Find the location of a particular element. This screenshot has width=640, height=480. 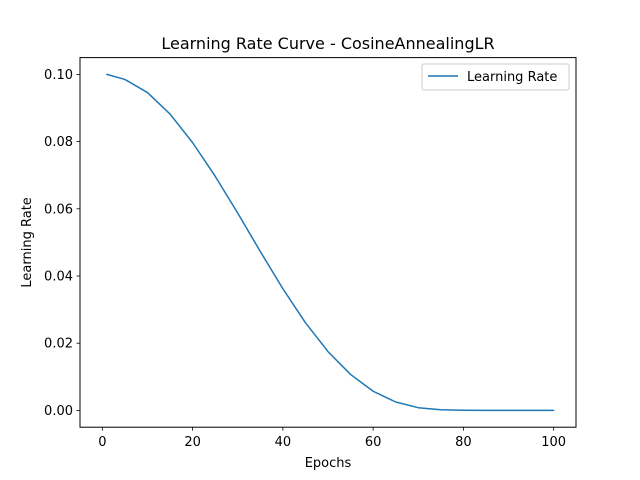

x-tick-label: 80 is located at coordinates (463, 442).